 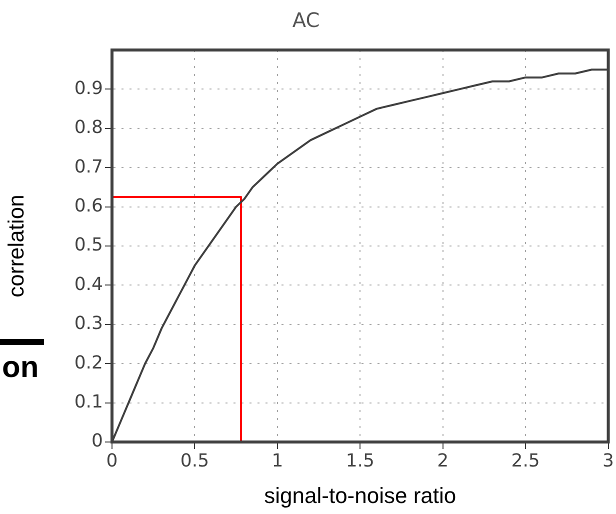 I want to click on y-tick-label: 0.4, so click(x=88, y=284).